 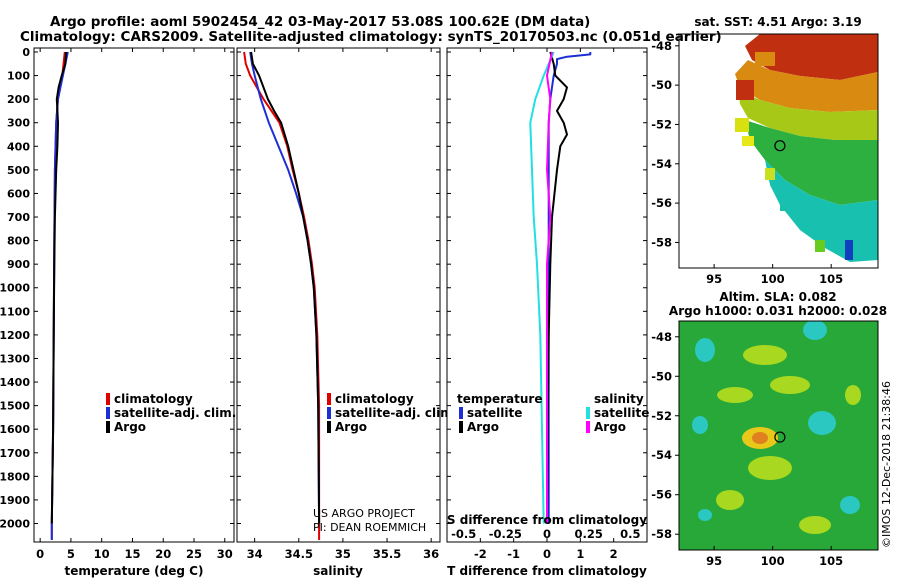 I want to click on legend-swatch-t-satellite, so click(x=461, y=413).